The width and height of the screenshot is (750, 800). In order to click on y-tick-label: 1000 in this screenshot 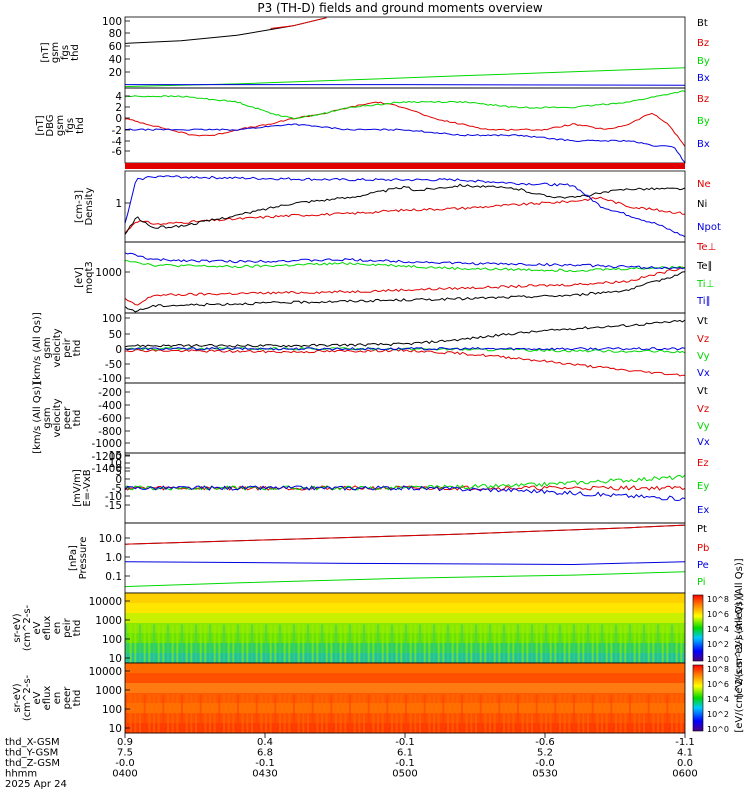, I will do `click(108, 273)`.